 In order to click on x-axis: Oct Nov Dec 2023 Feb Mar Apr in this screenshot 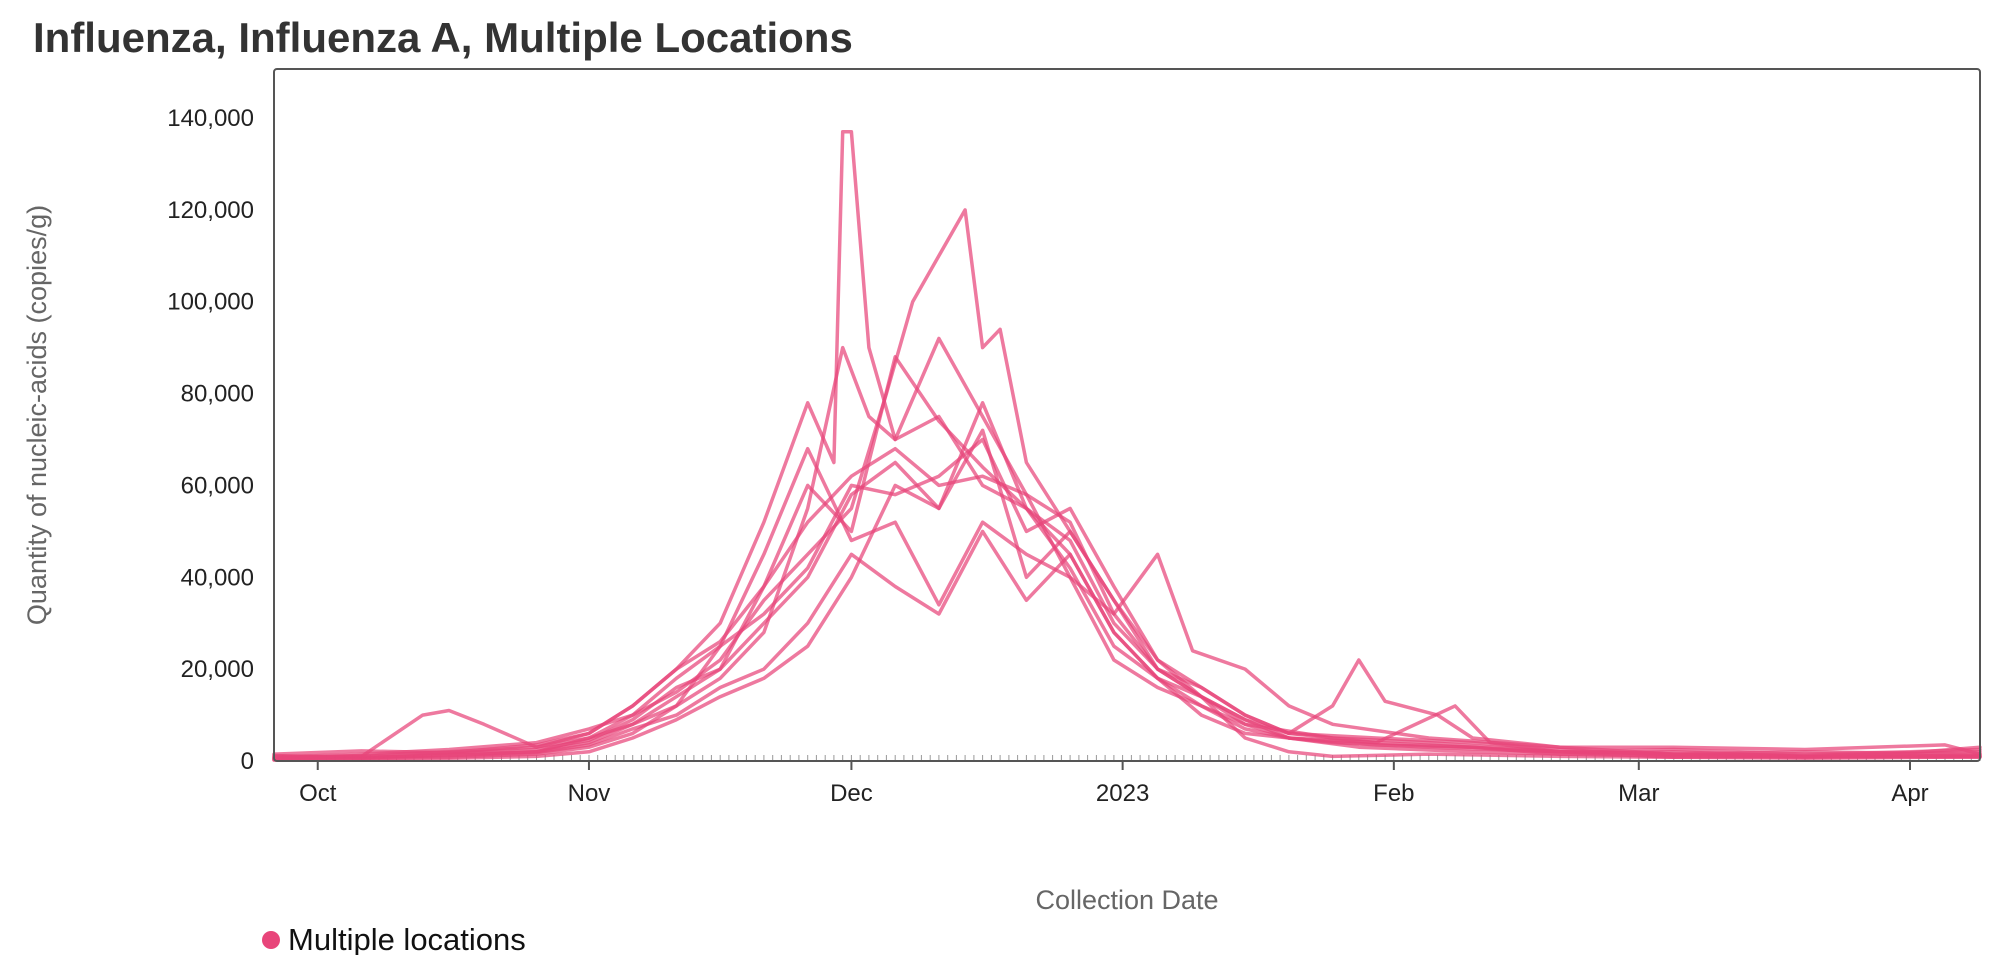, I will do `click(1127, 781)`.